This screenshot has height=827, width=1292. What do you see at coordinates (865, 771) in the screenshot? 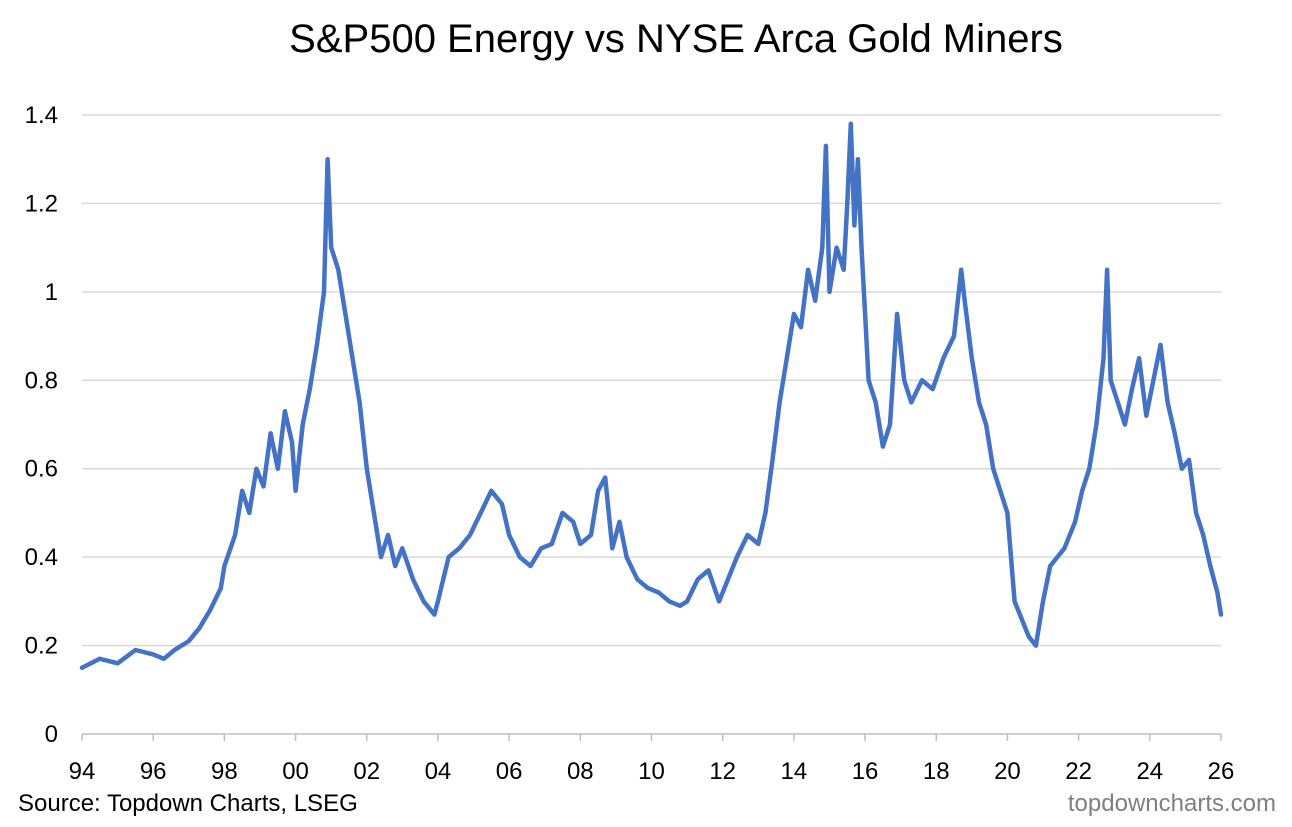
I see `x-tick-label: 16` at bounding box center [865, 771].